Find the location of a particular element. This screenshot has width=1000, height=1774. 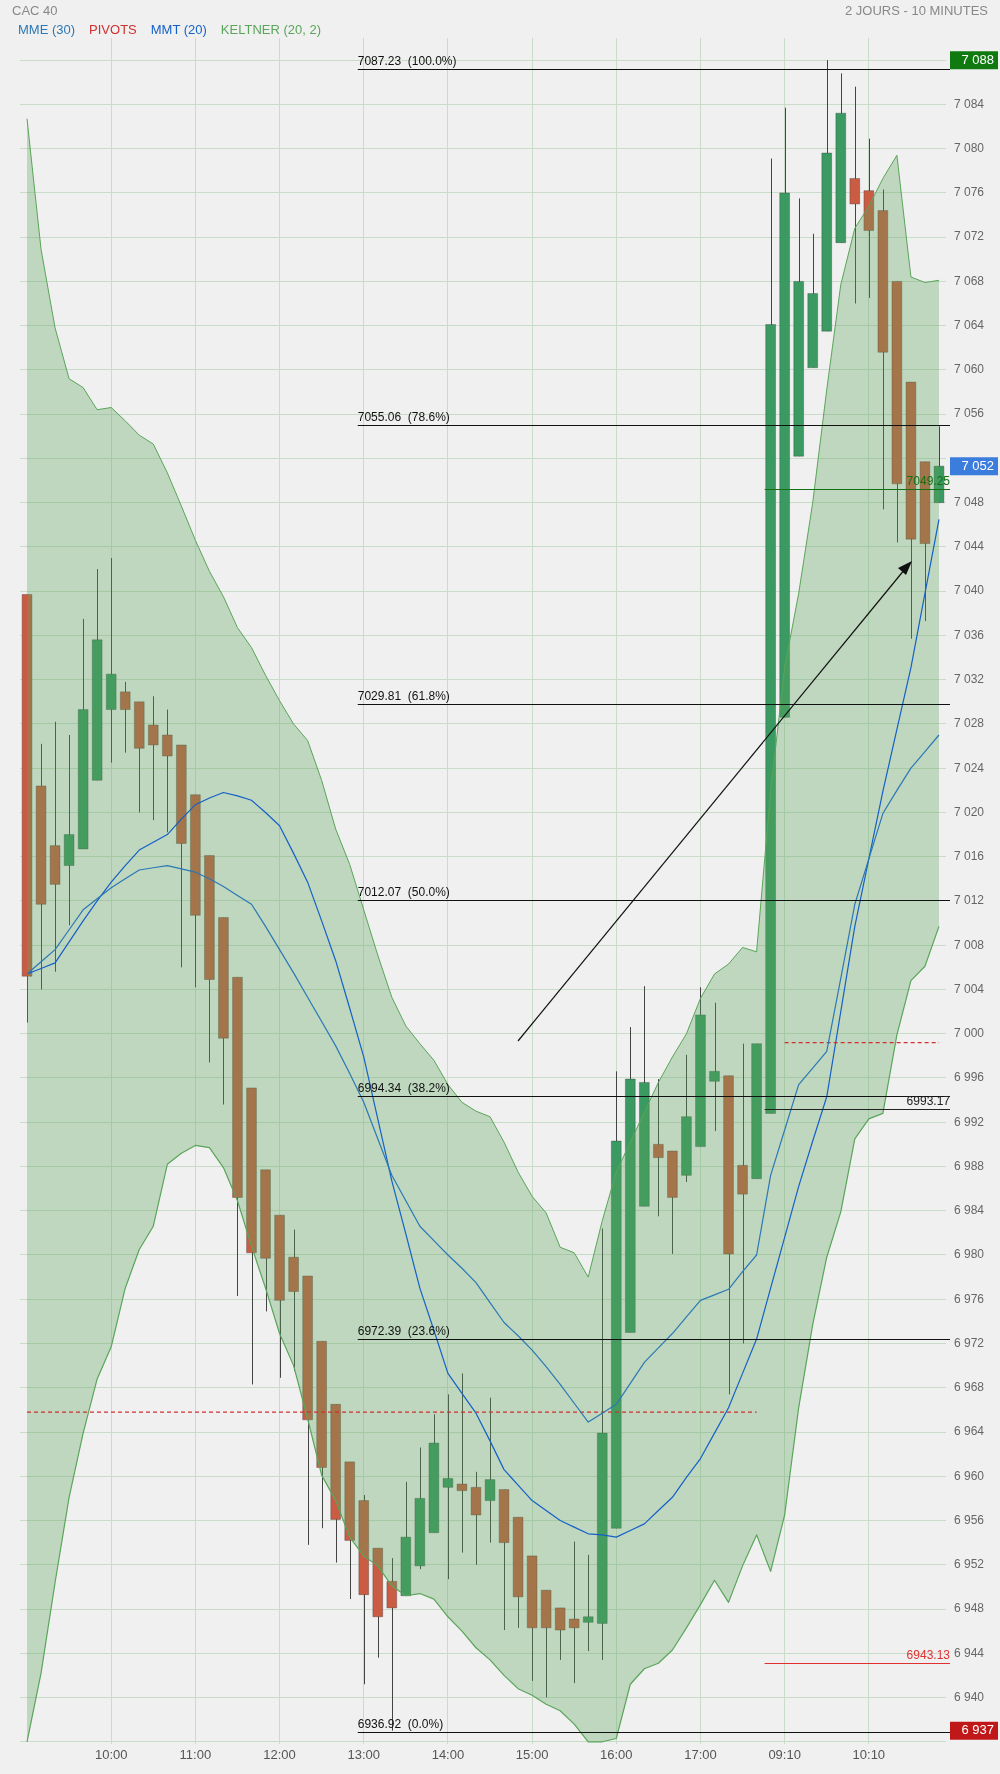

y-tick-label: 7 048 is located at coordinates (969, 501).